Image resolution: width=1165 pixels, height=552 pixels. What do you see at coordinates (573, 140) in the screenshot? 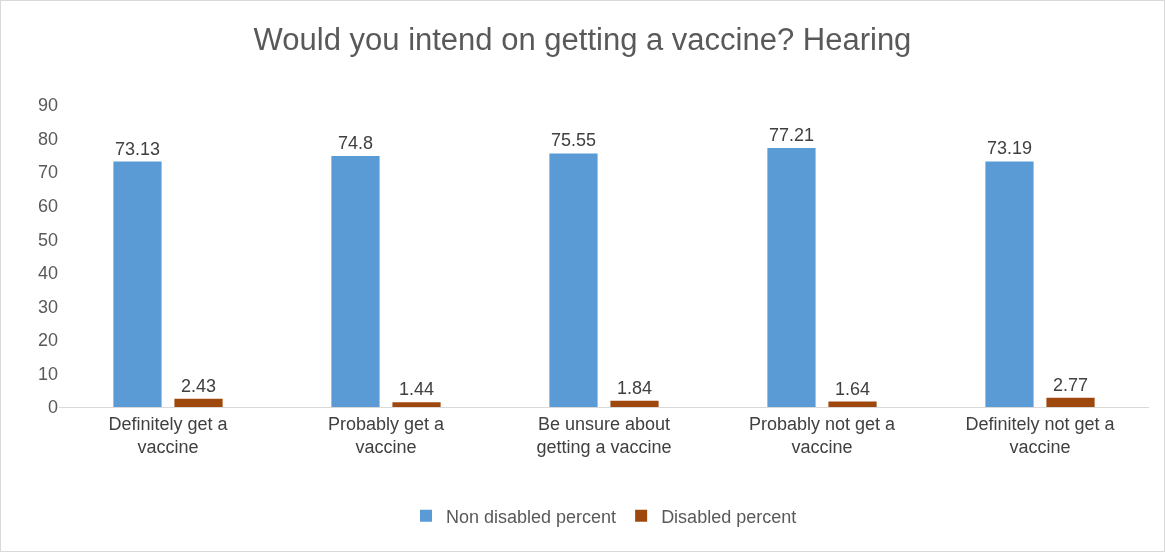
I see `data-label: 75.55` at bounding box center [573, 140].